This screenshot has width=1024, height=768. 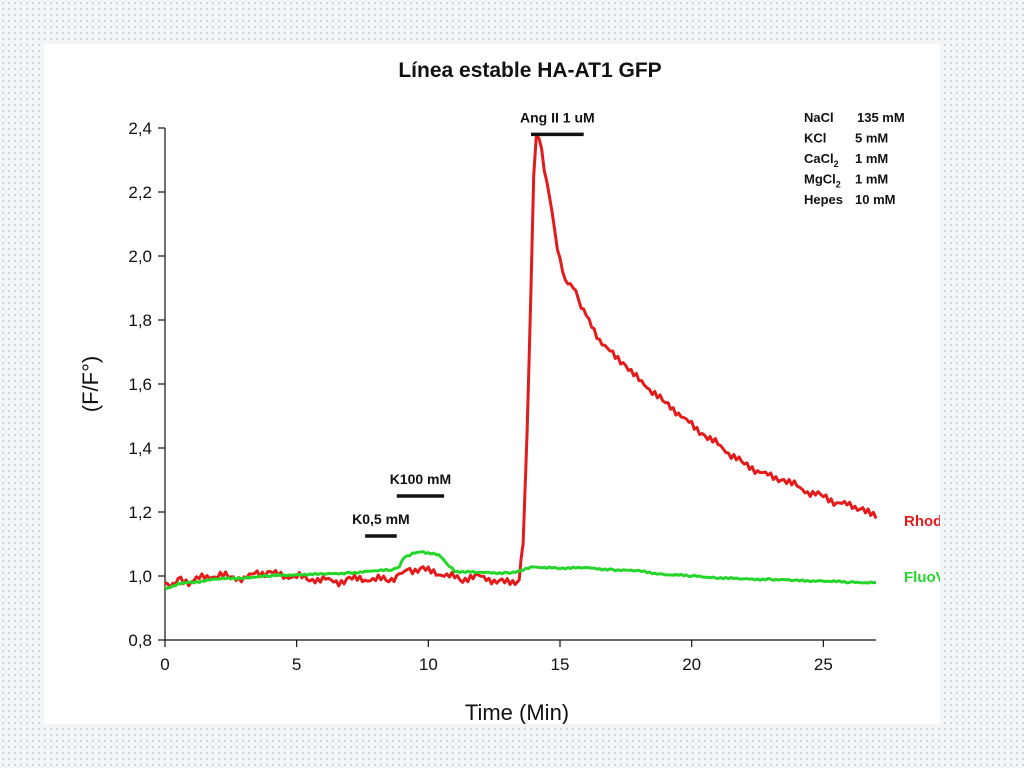 I want to click on solution-name-text: NaCl, so click(x=819, y=117).